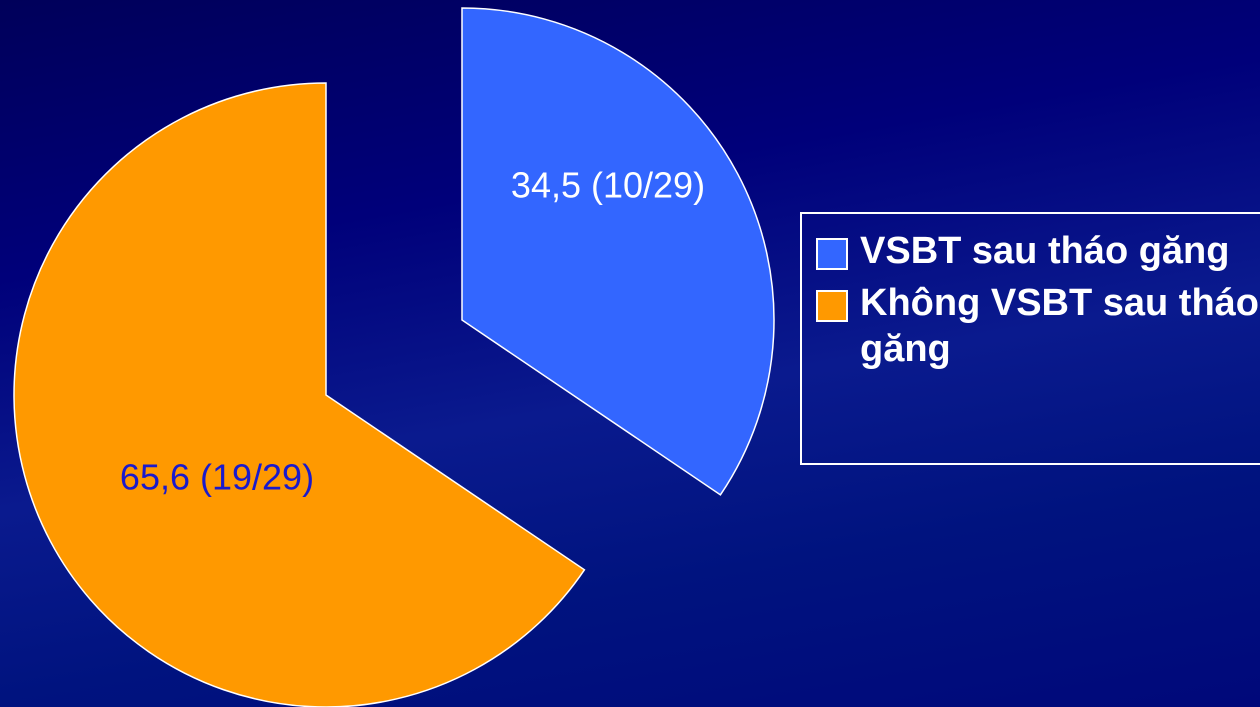  I want to click on legend-entry: VSBT sau tháo găng, so click(1038, 251).